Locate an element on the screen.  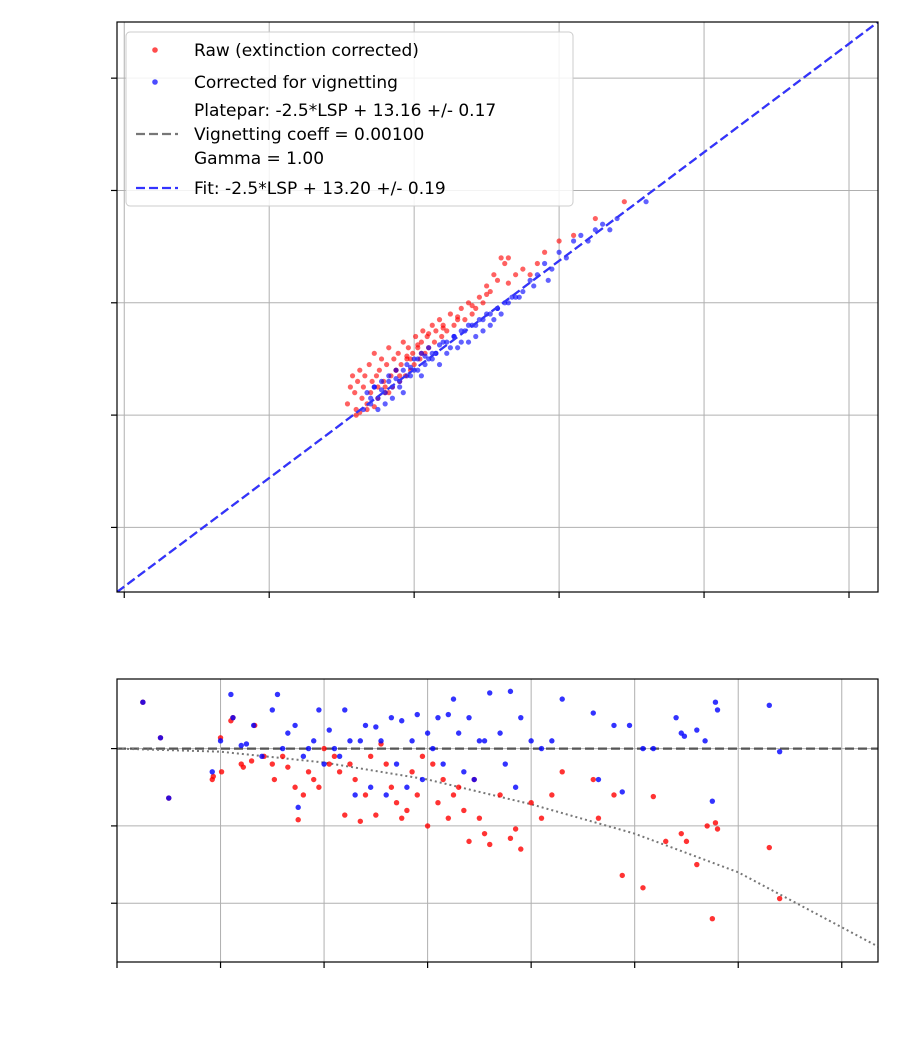
legend-entry-label: Vignetting coeff = 0.00100 is located at coordinates (309, 135).